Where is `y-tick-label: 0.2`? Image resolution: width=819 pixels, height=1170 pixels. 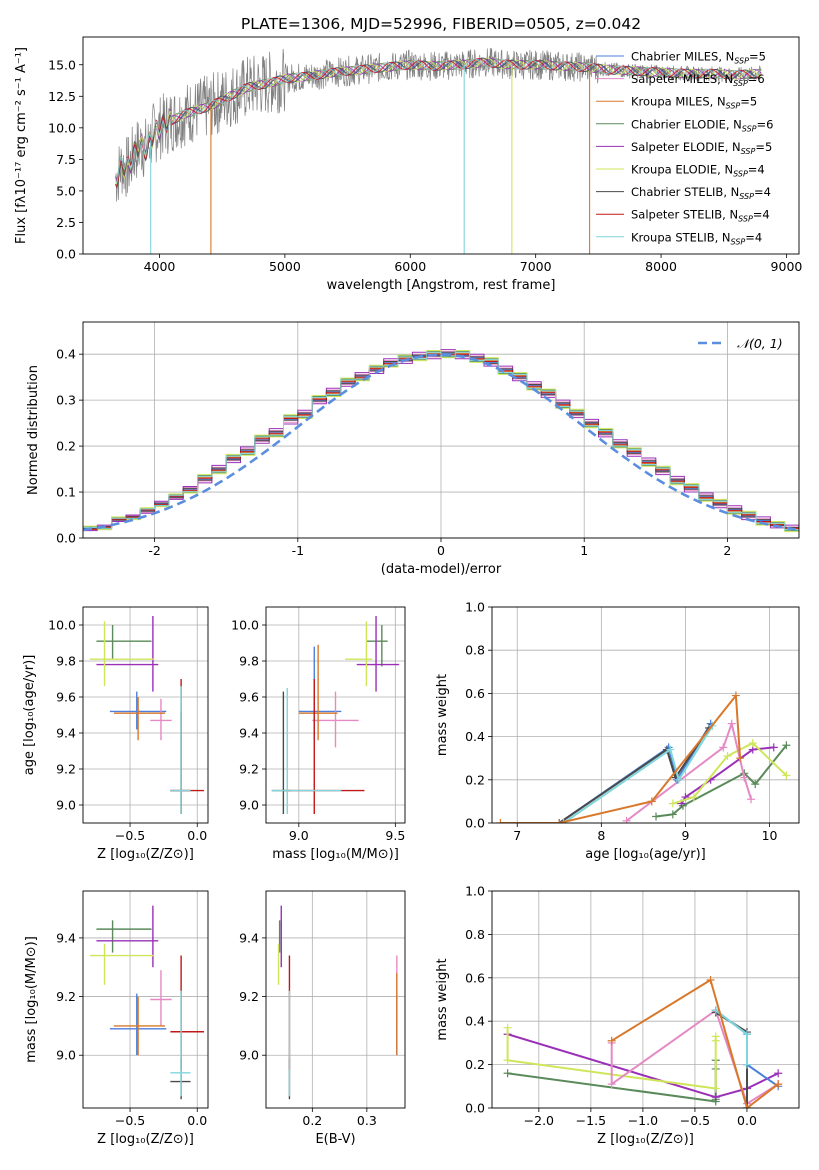 y-tick-label: 0.2 is located at coordinates (66, 446).